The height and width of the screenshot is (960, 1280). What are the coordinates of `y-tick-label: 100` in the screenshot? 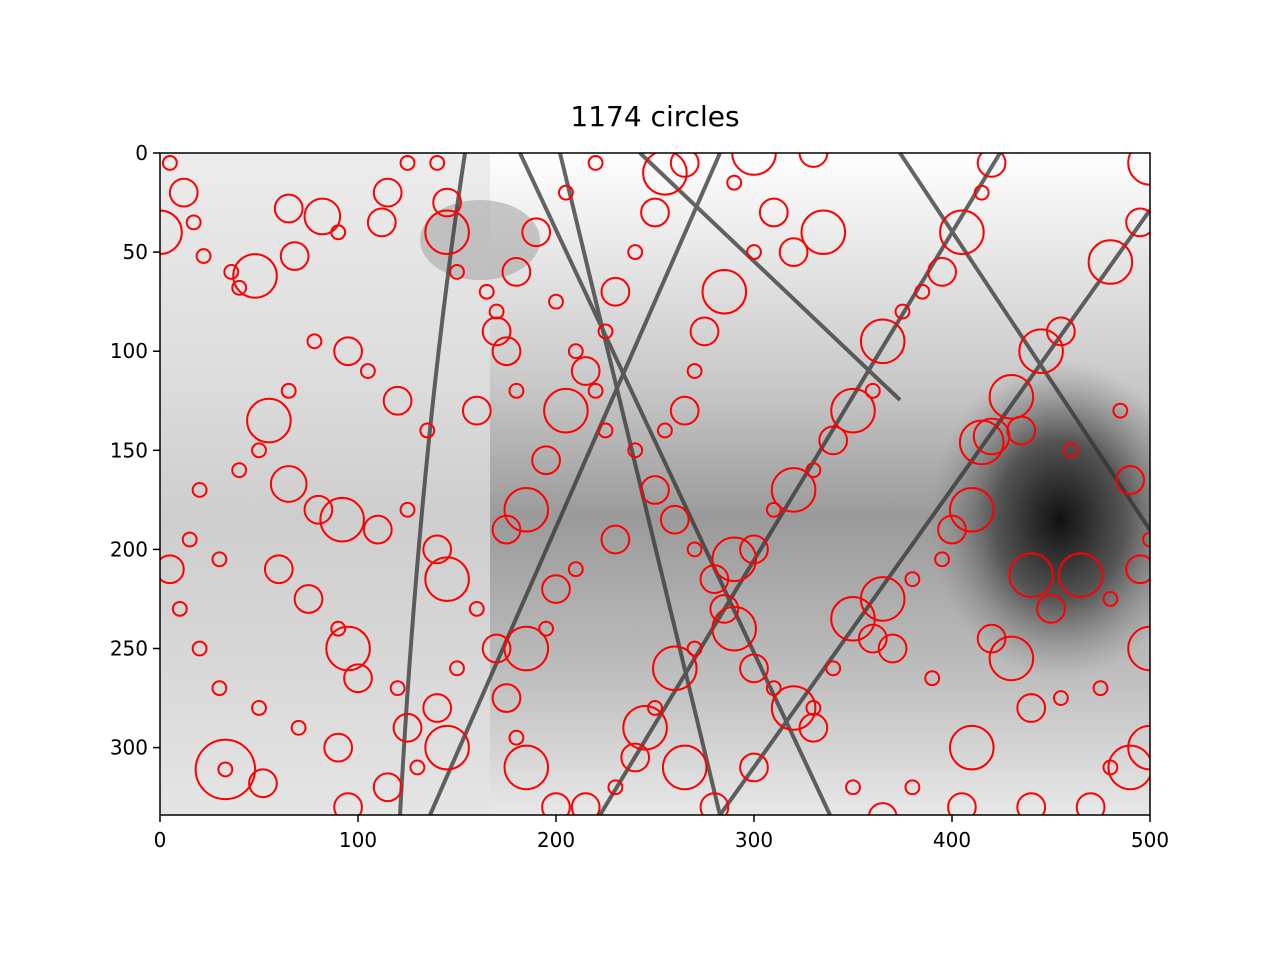 It's located at (129, 351).